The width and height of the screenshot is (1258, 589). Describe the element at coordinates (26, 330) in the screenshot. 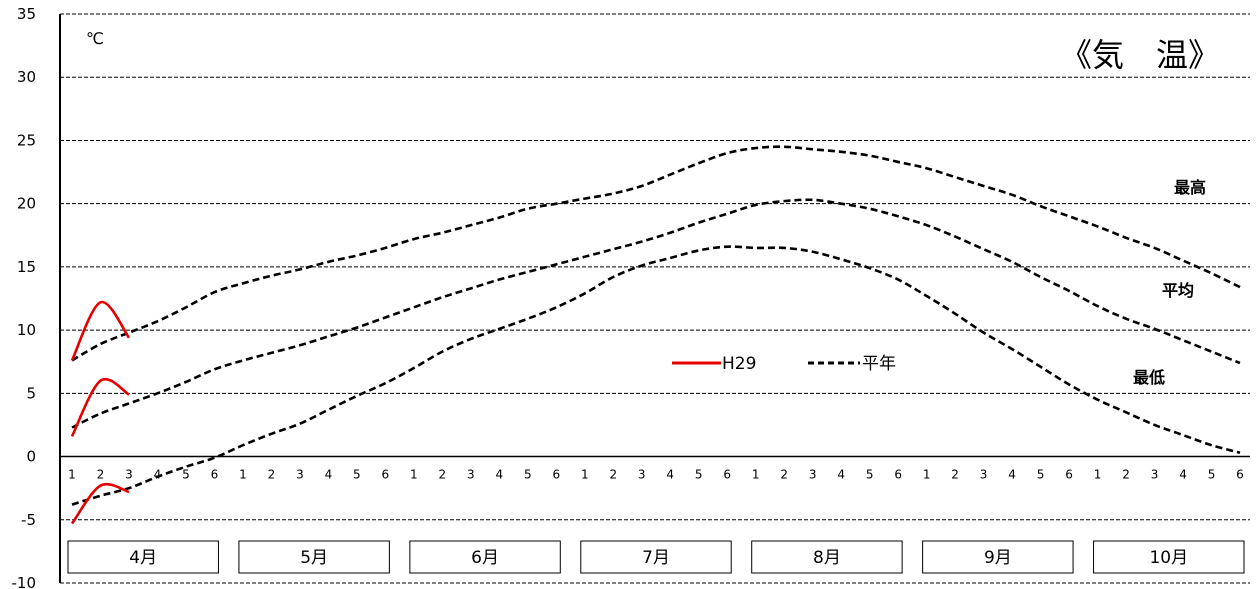

I see `y-tick-label: 10` at that location.